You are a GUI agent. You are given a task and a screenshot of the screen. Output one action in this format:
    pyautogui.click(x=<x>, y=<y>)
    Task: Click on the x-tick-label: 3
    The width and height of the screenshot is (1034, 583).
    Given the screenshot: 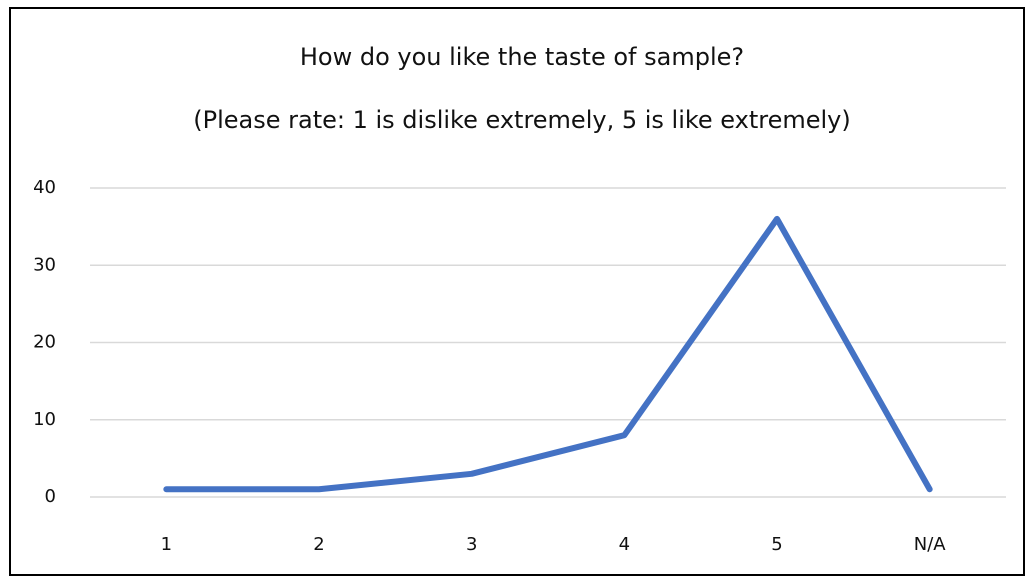 What is the action you would take?
    pyautogui.click(x=471, y=544)
    